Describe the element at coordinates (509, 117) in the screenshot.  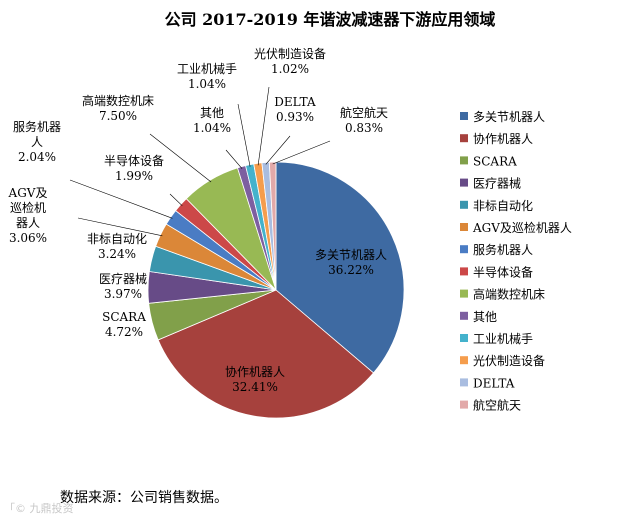
I see `legend-label-0: 多关节机器人` at that location.